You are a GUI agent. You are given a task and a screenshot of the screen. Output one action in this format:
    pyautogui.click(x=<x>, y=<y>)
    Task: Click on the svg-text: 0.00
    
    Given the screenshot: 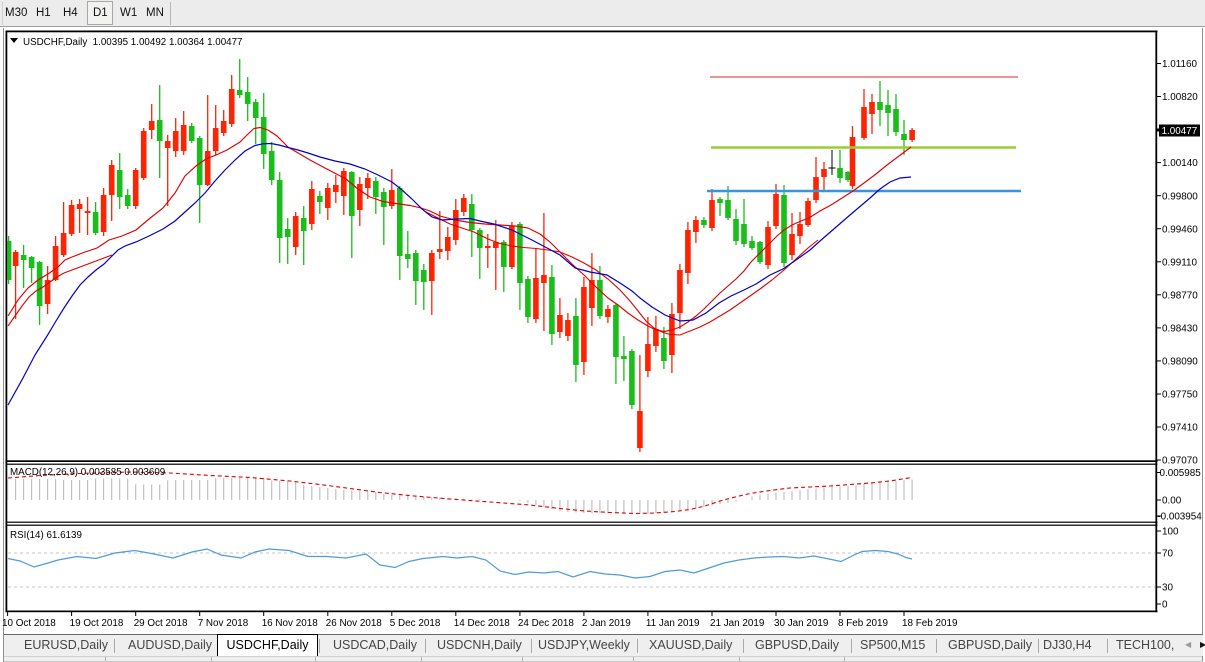 What is the action you would take?
    pyautogui.click(x=1172, y=501)
    